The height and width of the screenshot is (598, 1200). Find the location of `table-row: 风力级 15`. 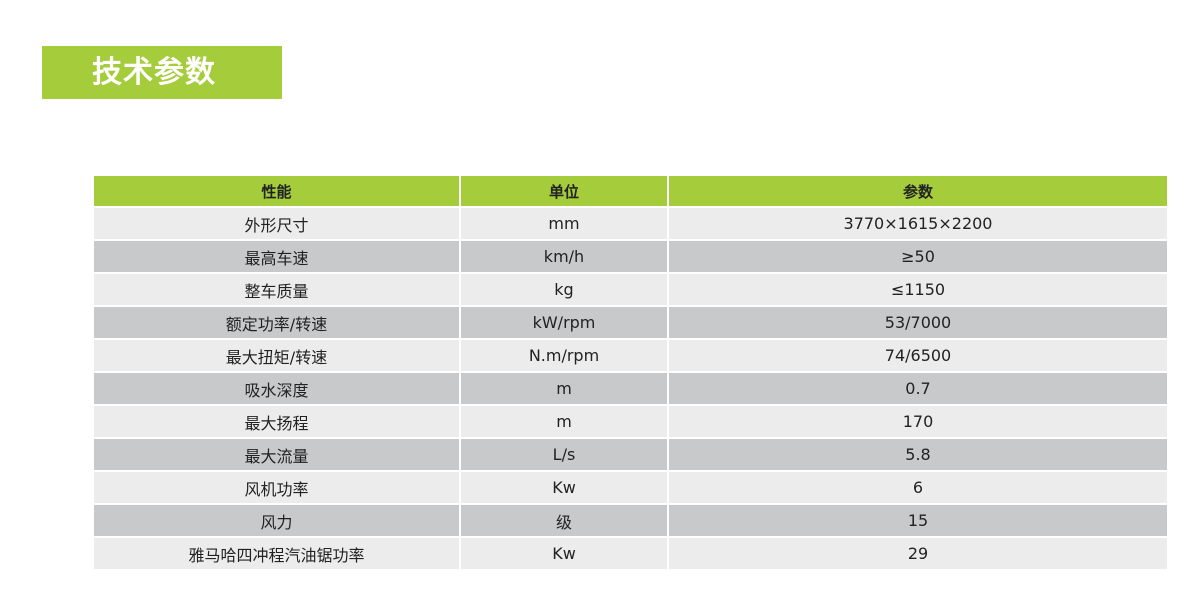

table-row: 风力级 15 is located at coordinates (630, 520).